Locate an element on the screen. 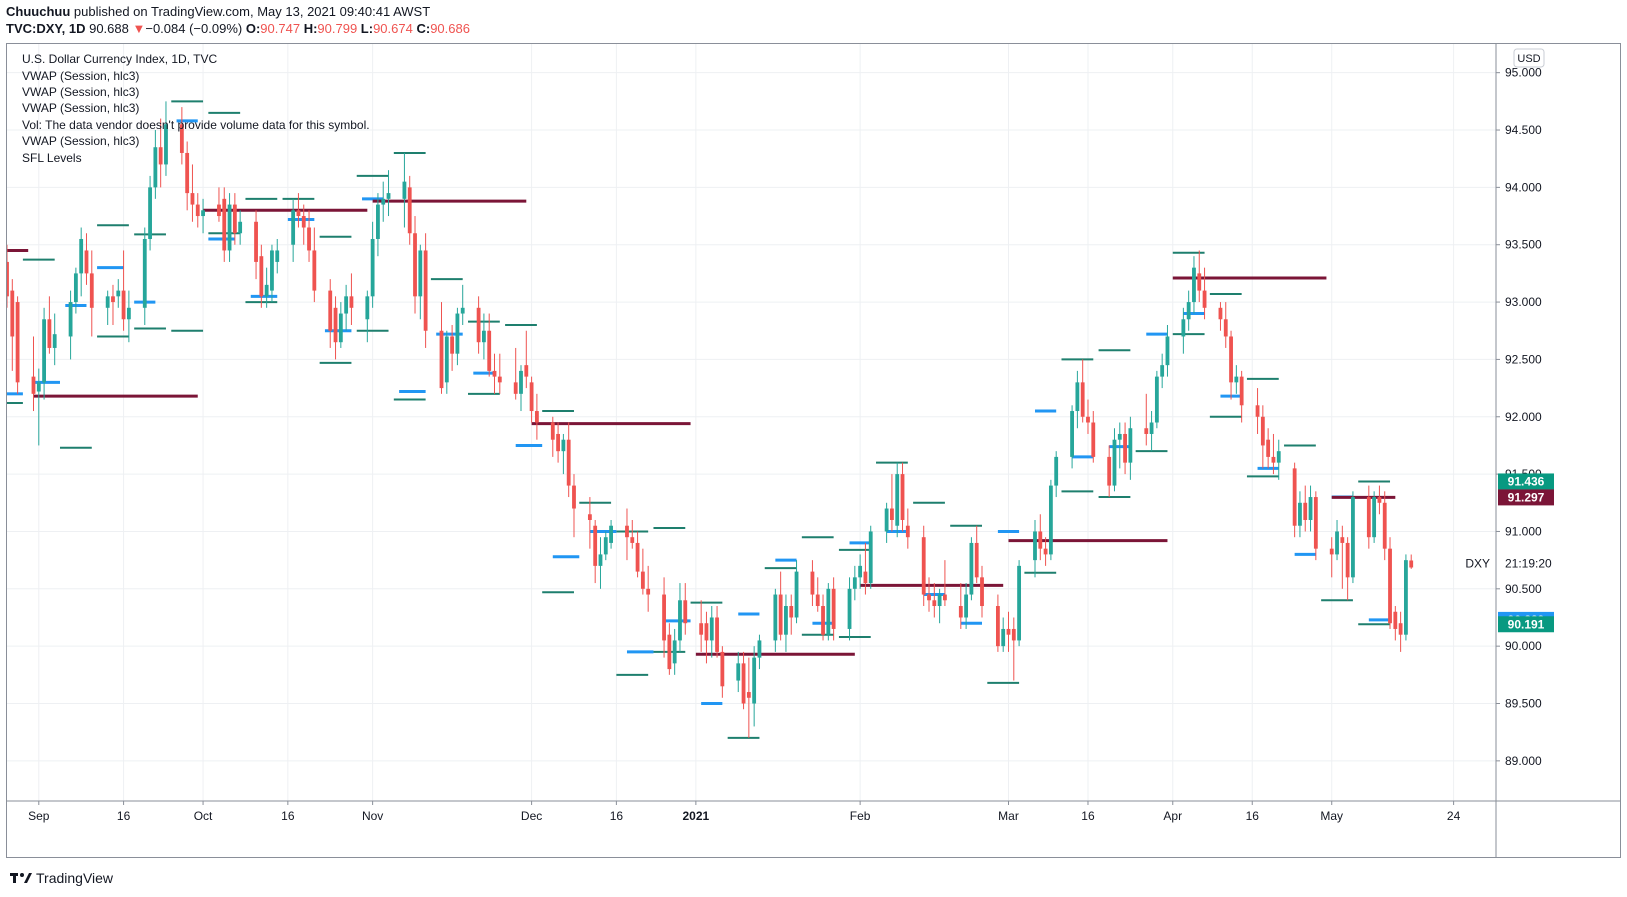 The width and height of the screenshot is (1627, 897). legend-title: U.S. Dollar Currency Index, 1D, TVC is located at coordinates (120, 59).